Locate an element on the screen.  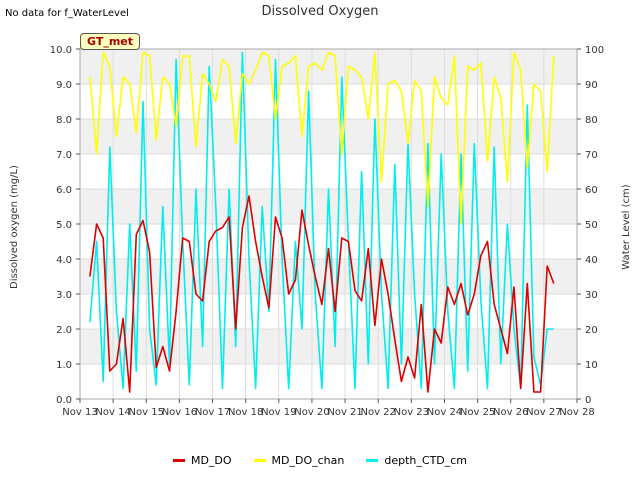
y-tick-label: 0.0 is located at coordinates (64, 400).